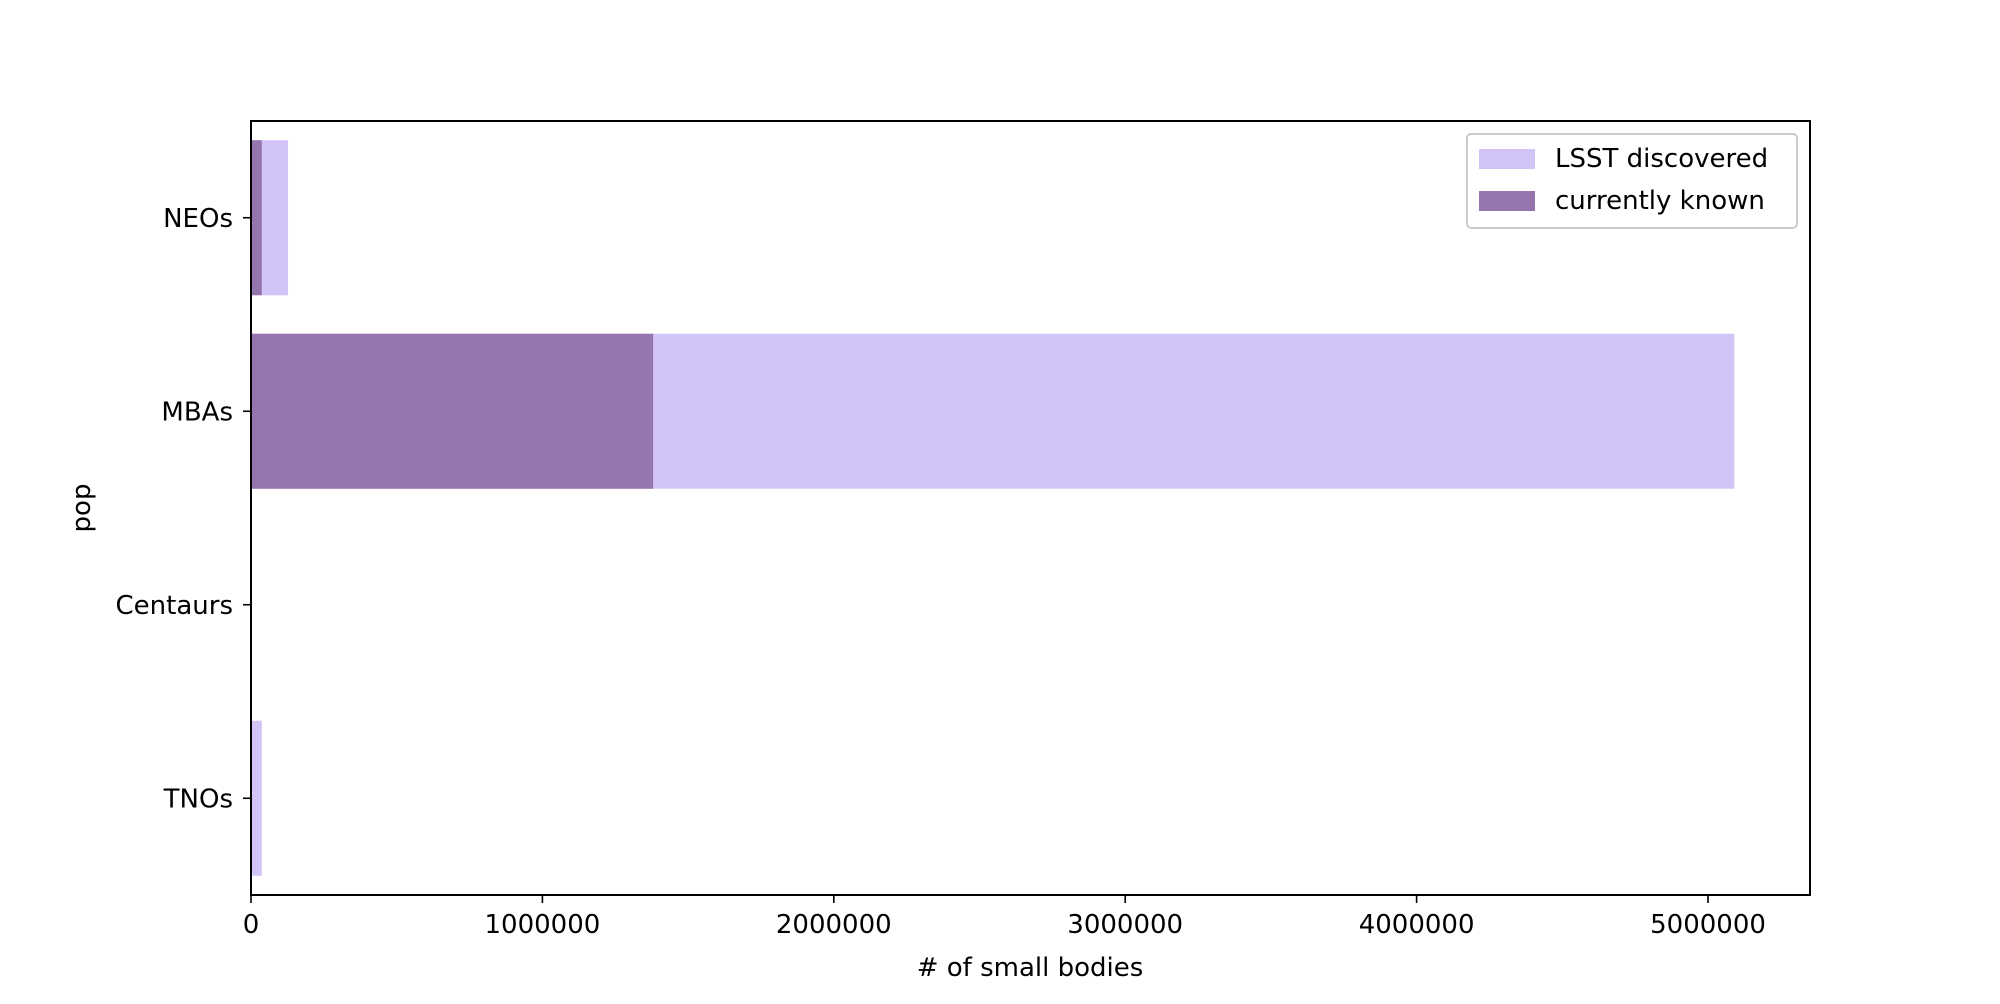 The image size is (2000, 1004). What do you see at coordinates (1661, 159) in the screenshot?
I see `legend-label-lsst-discovered: LSST discovered` at bounding box center [1661, 159].